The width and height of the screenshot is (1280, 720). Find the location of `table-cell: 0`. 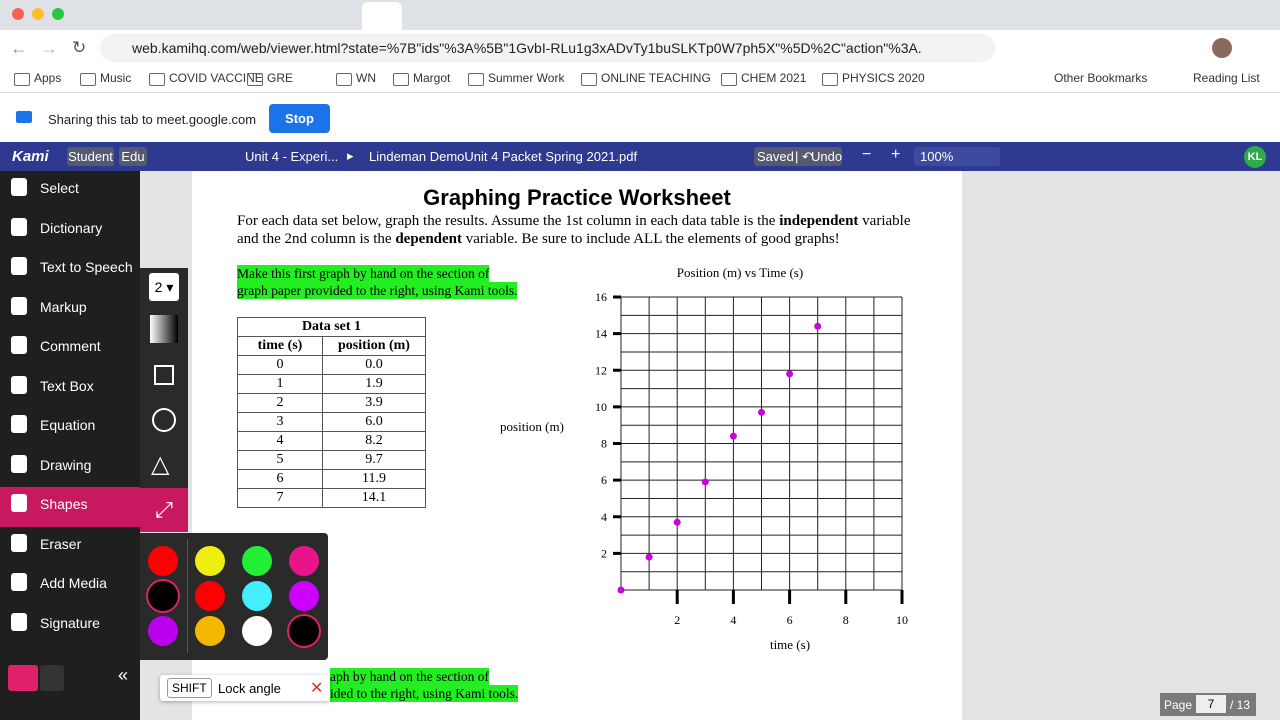

table-cell: 0 is located at coordinates (280, 365).